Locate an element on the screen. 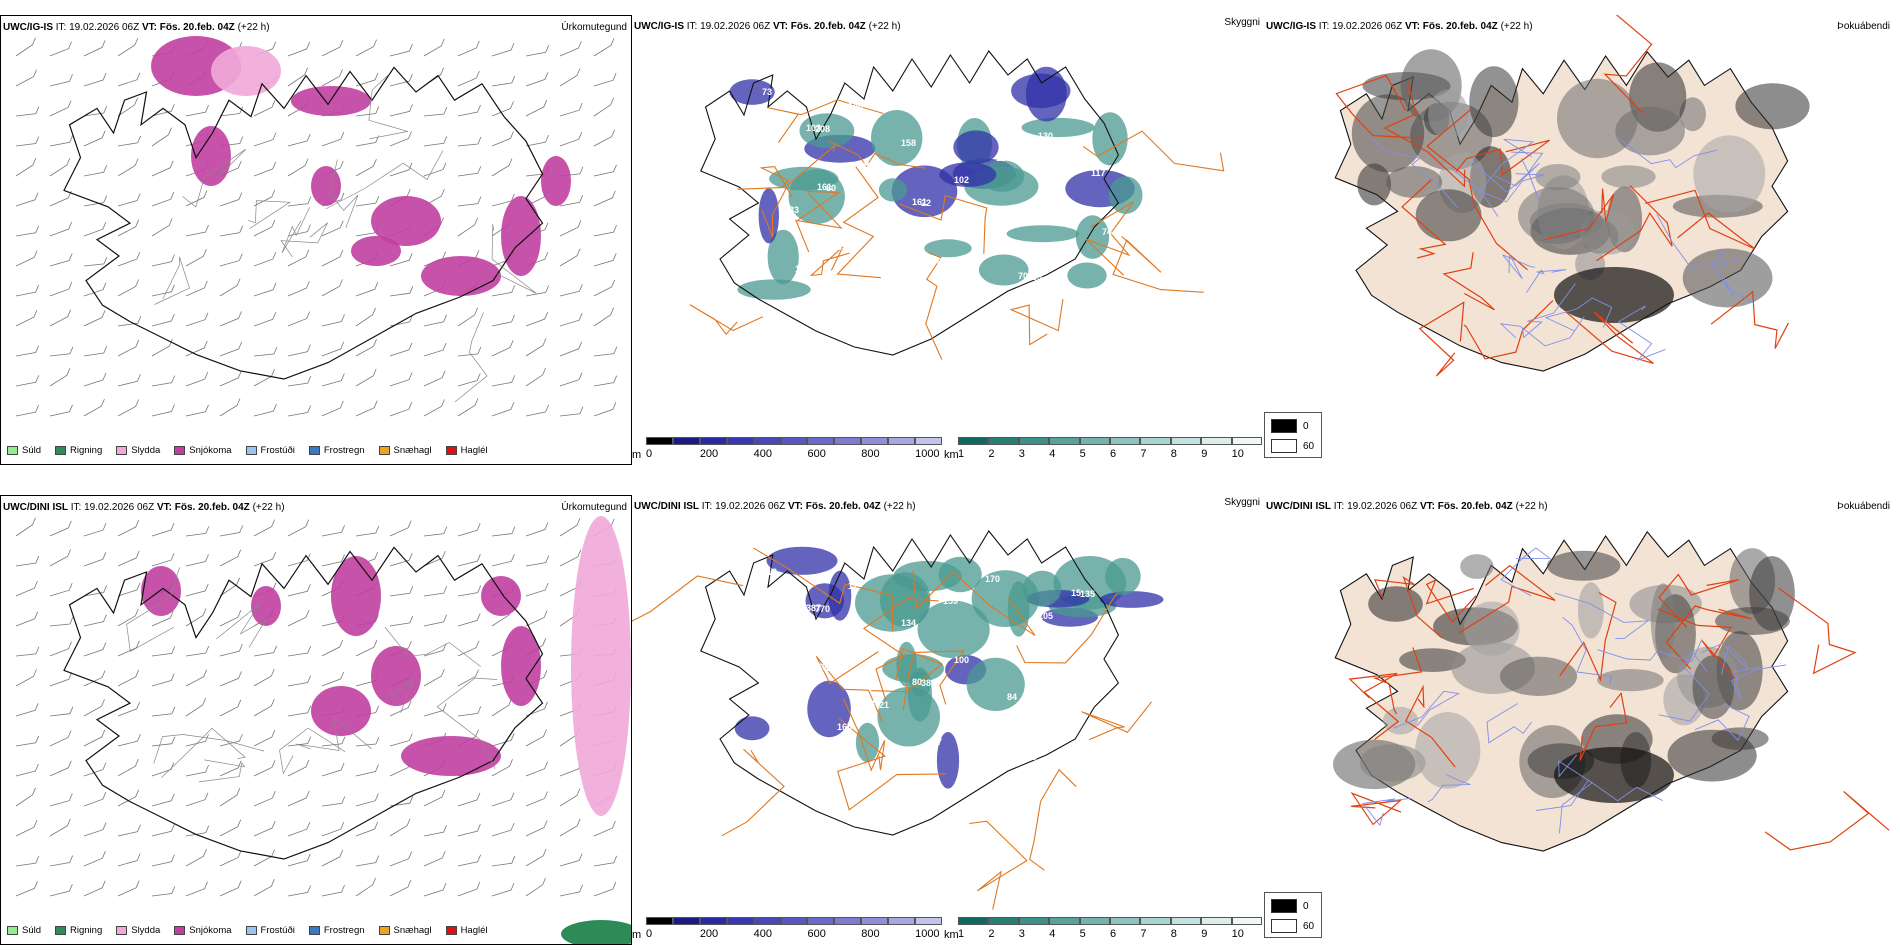 The height and width of the screenshot is (950, 1900). colorbar-tick: 8 is located at coordinates (1173, 934).